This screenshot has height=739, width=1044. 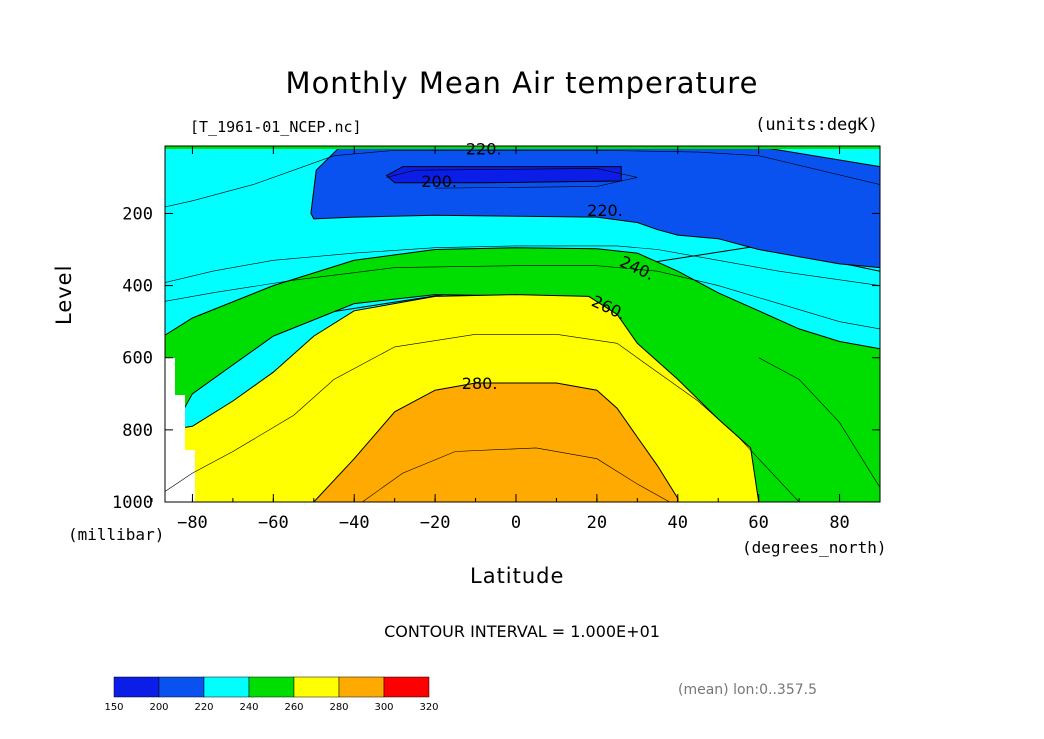 I want to click on contour-label-0: 220., so click(x=484, y=149).